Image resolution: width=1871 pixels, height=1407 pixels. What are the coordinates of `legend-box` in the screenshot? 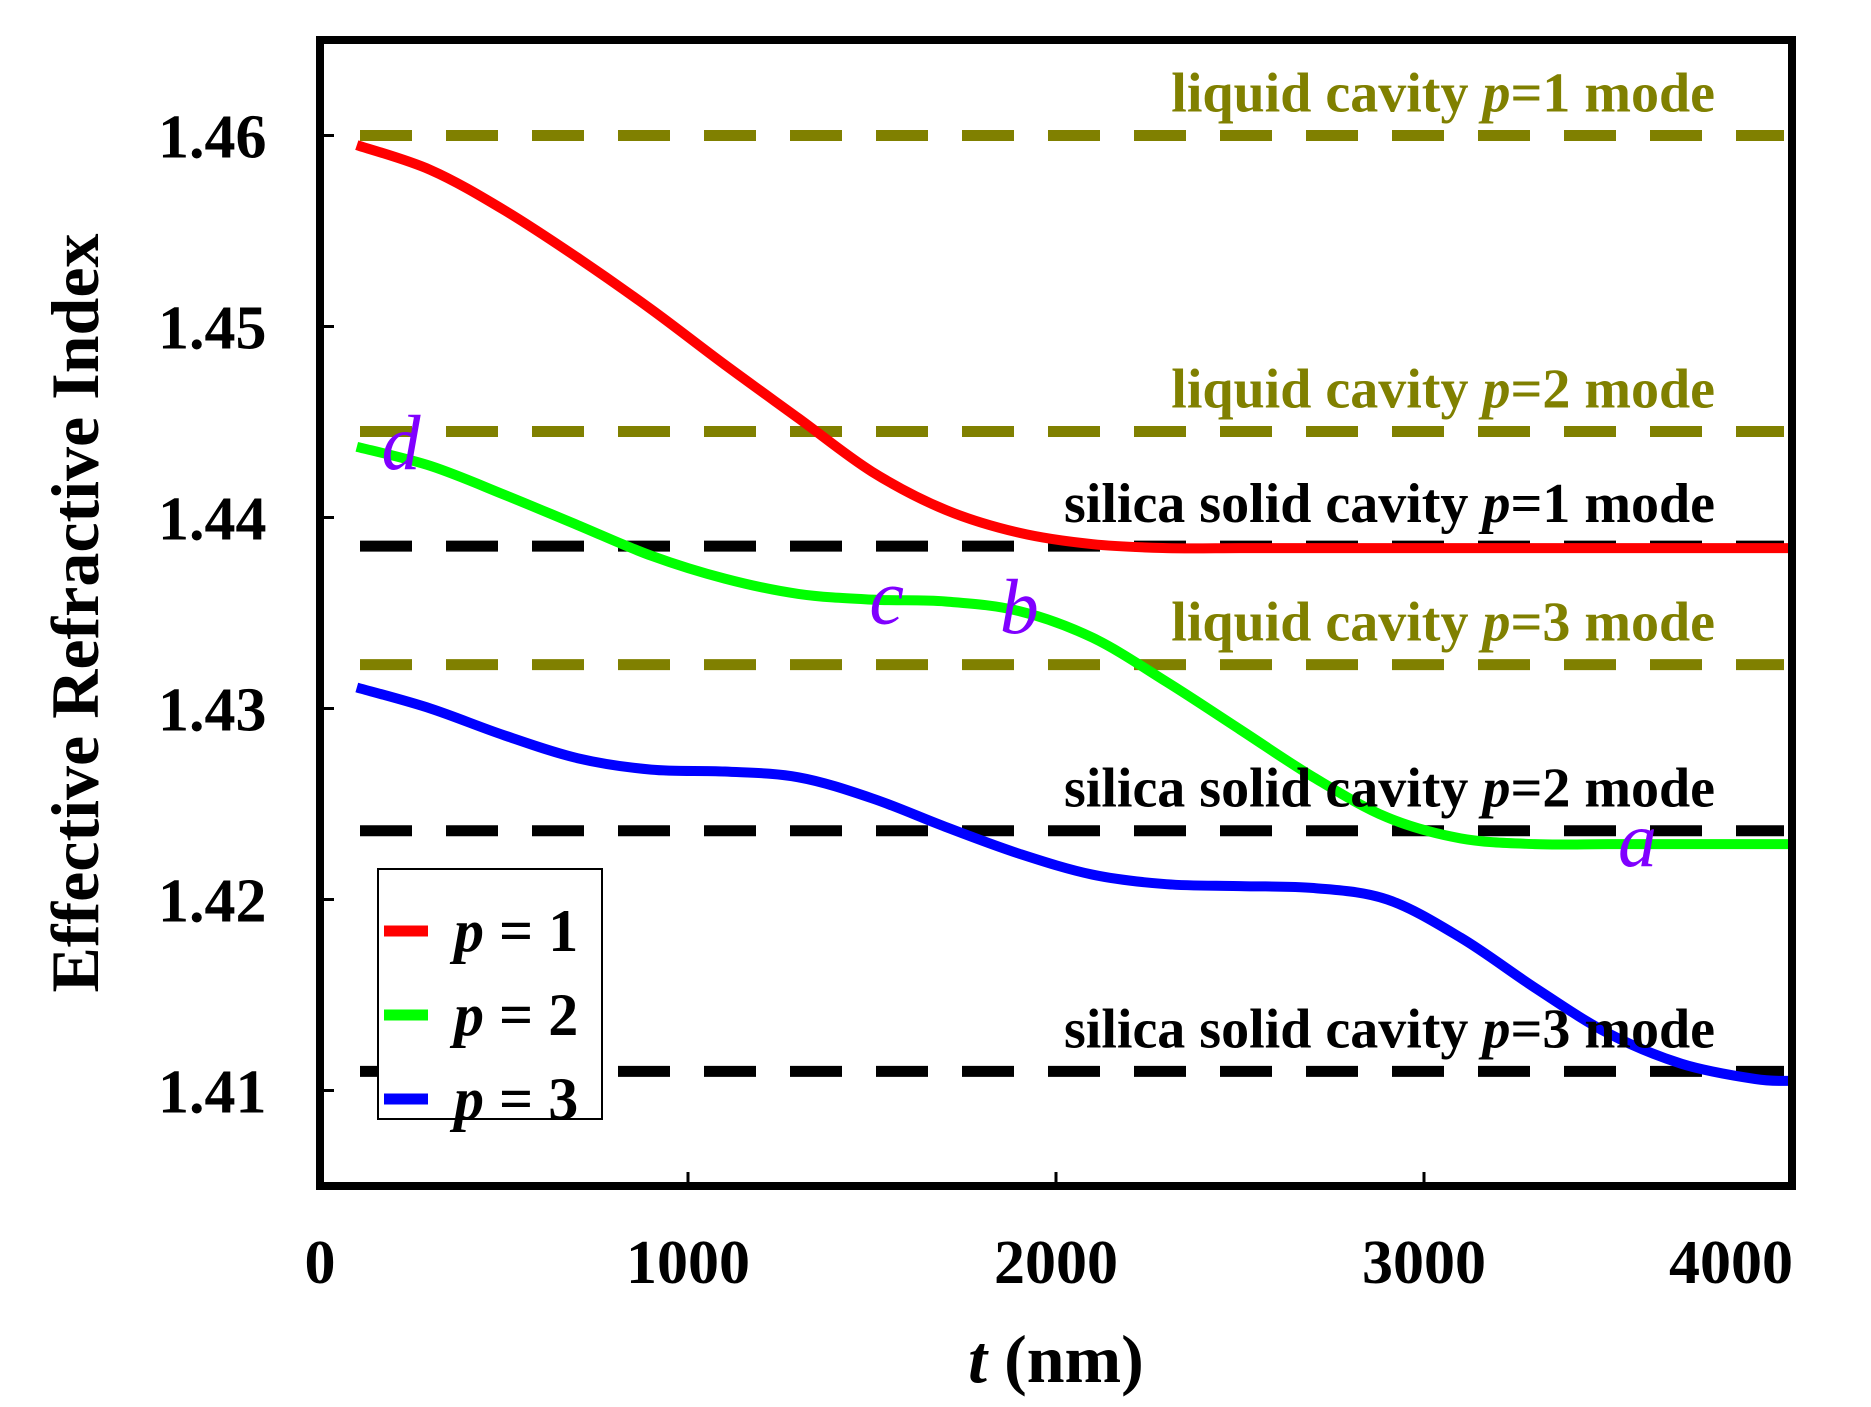 It's located at (490, 994).